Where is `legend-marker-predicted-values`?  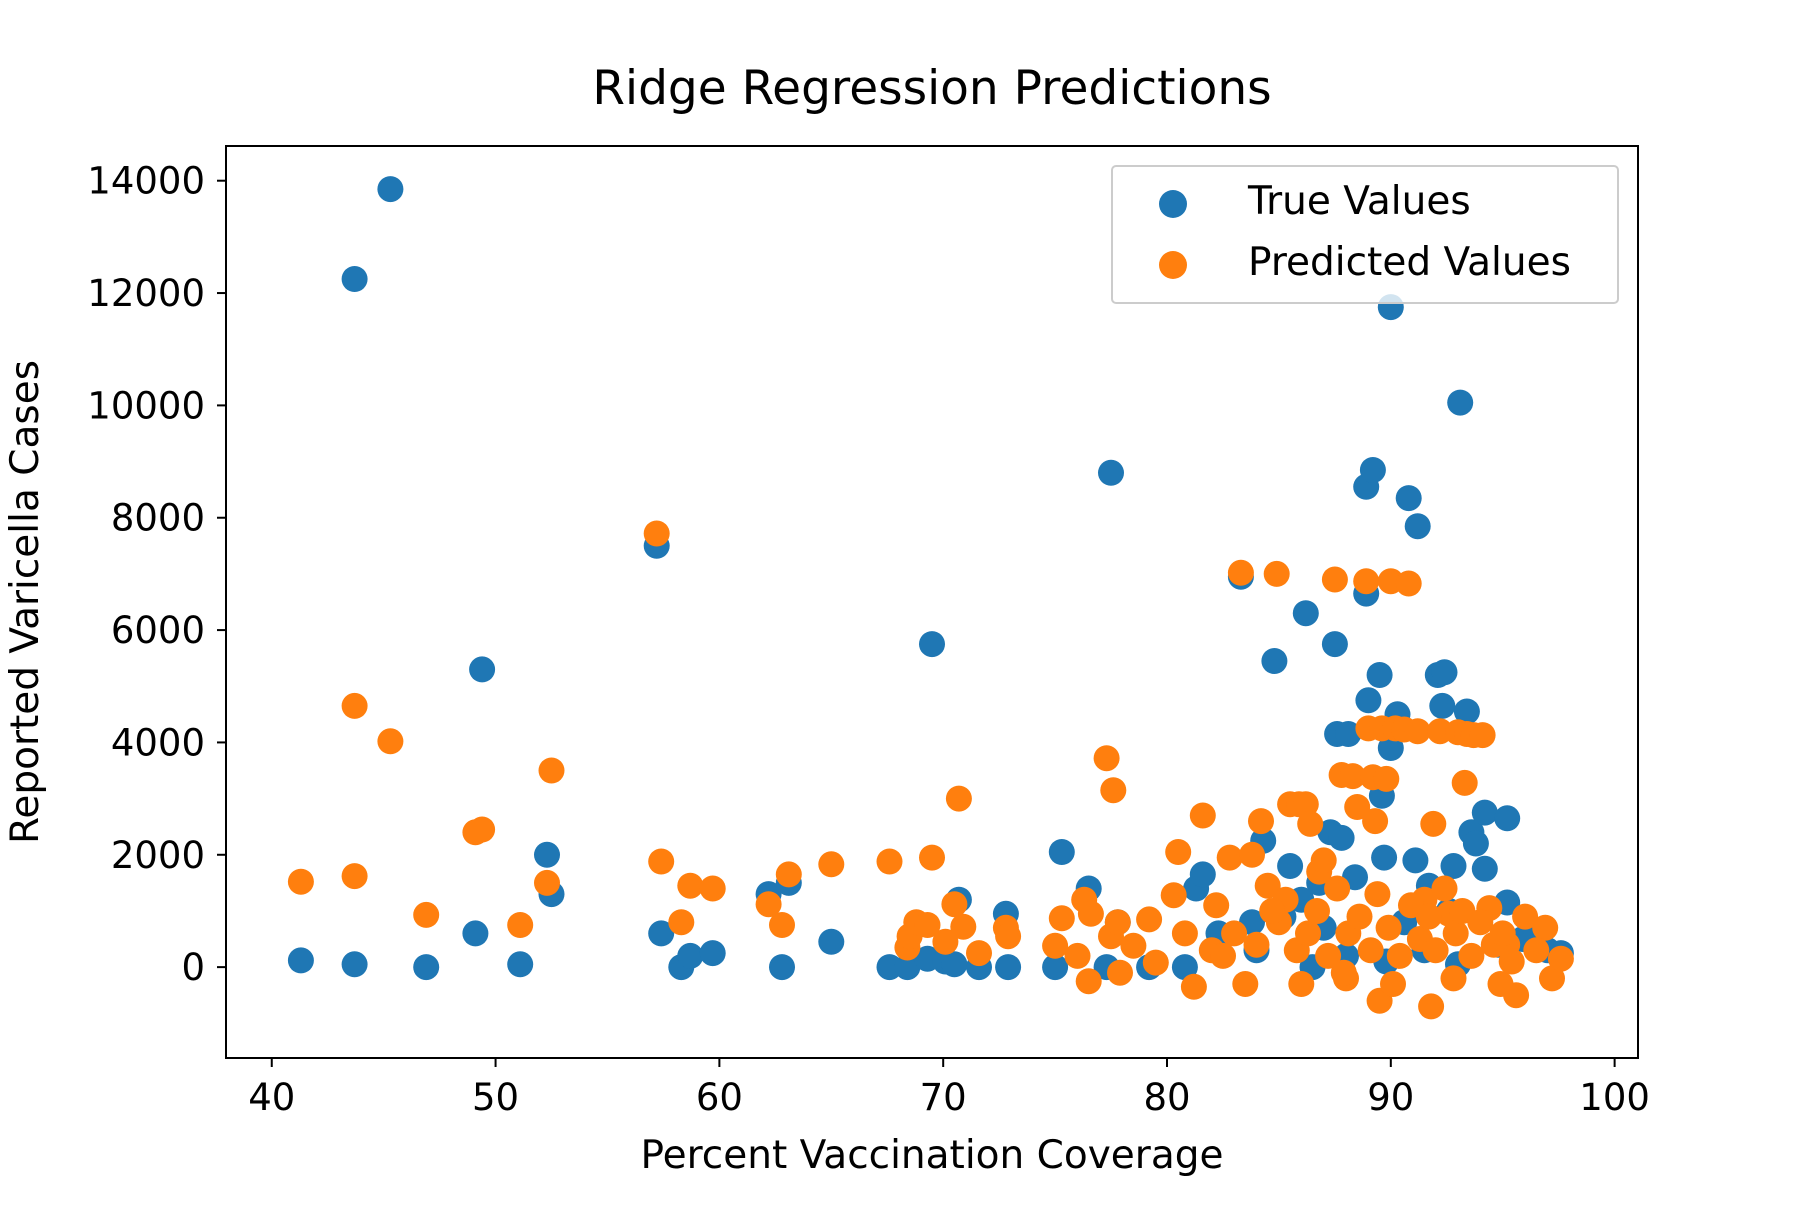
legend-marker-predicted-values is located at coordinates (1173, 265).